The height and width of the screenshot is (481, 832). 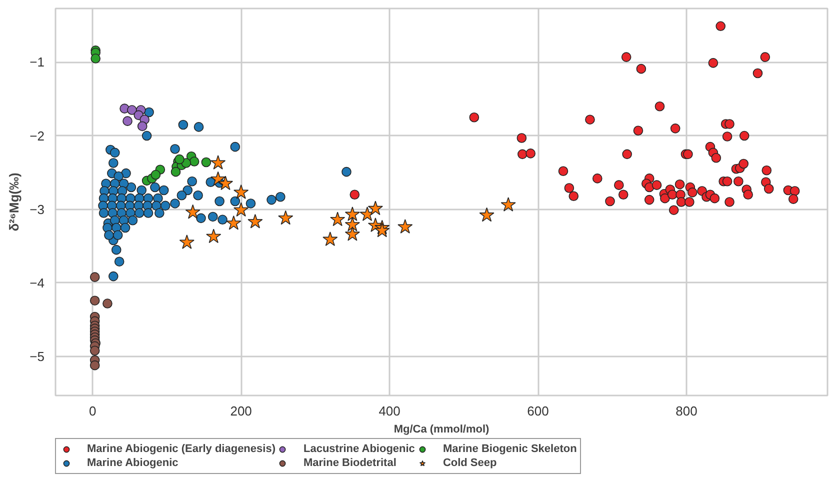 What do you see at coordinates (469, 463) in the screenshot?
I see `legend-label: Cold Seep` at bounding box center [469, 463].